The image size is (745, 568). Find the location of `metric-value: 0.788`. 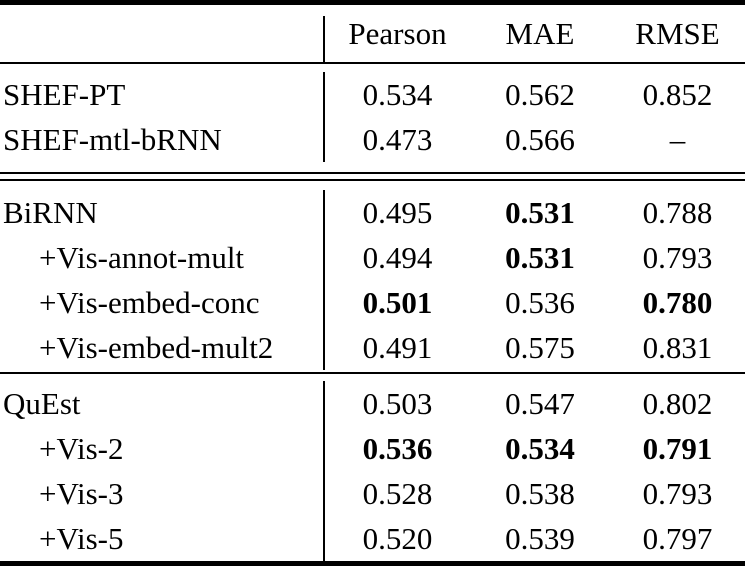

metric-value: 0.788 is located at coordinates (677, 212).